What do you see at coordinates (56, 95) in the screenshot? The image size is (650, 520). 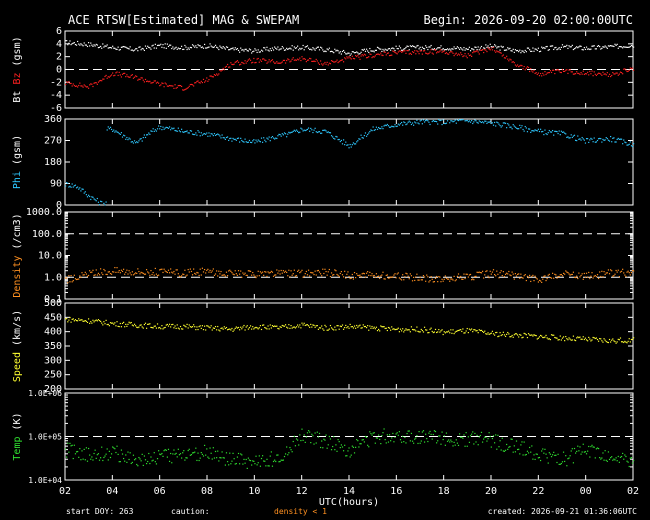 I see `y-tick-label: -4` at bounding box center [56, 95].